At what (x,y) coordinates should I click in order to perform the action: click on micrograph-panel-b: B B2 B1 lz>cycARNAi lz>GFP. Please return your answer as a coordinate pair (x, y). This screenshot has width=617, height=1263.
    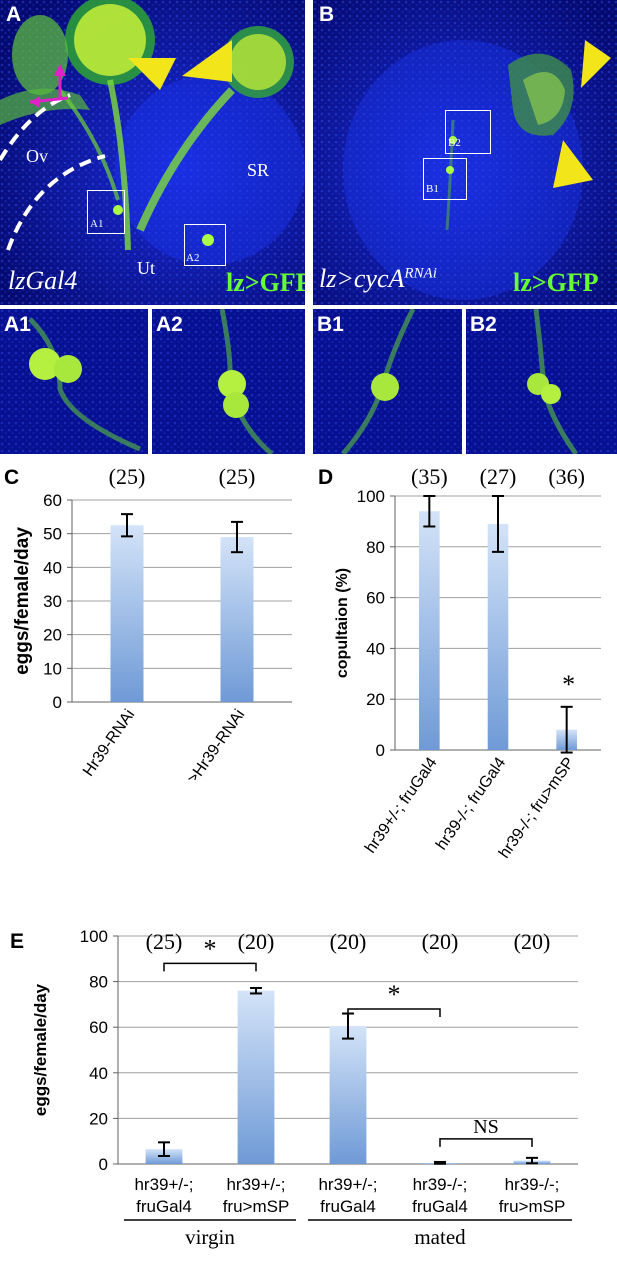
    Looking at the image, I should click on (465, 152).